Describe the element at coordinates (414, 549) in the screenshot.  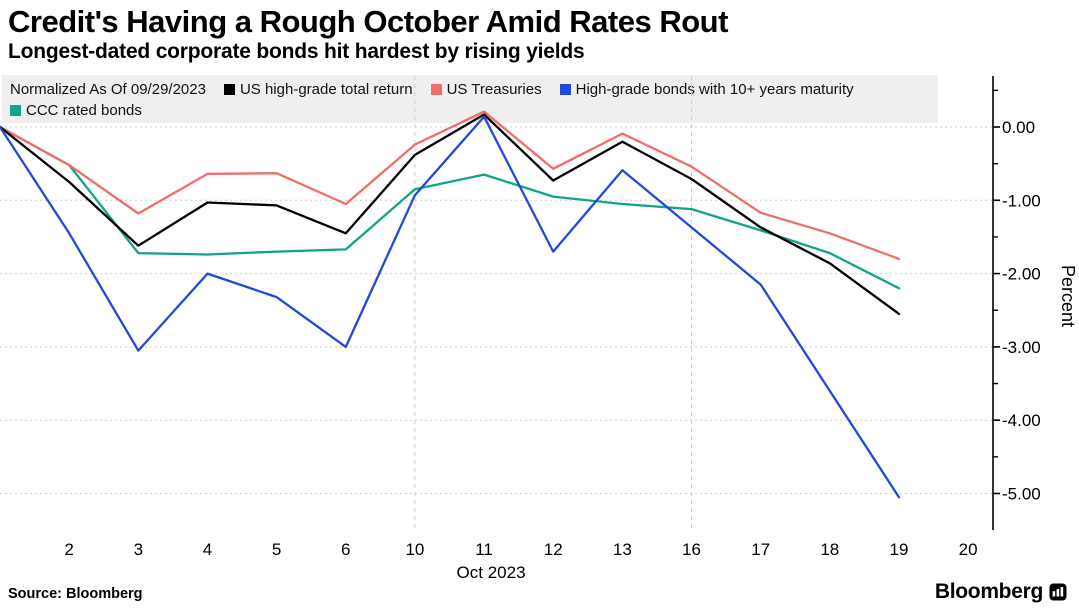
I see `x-tick-label: 10` at that location.